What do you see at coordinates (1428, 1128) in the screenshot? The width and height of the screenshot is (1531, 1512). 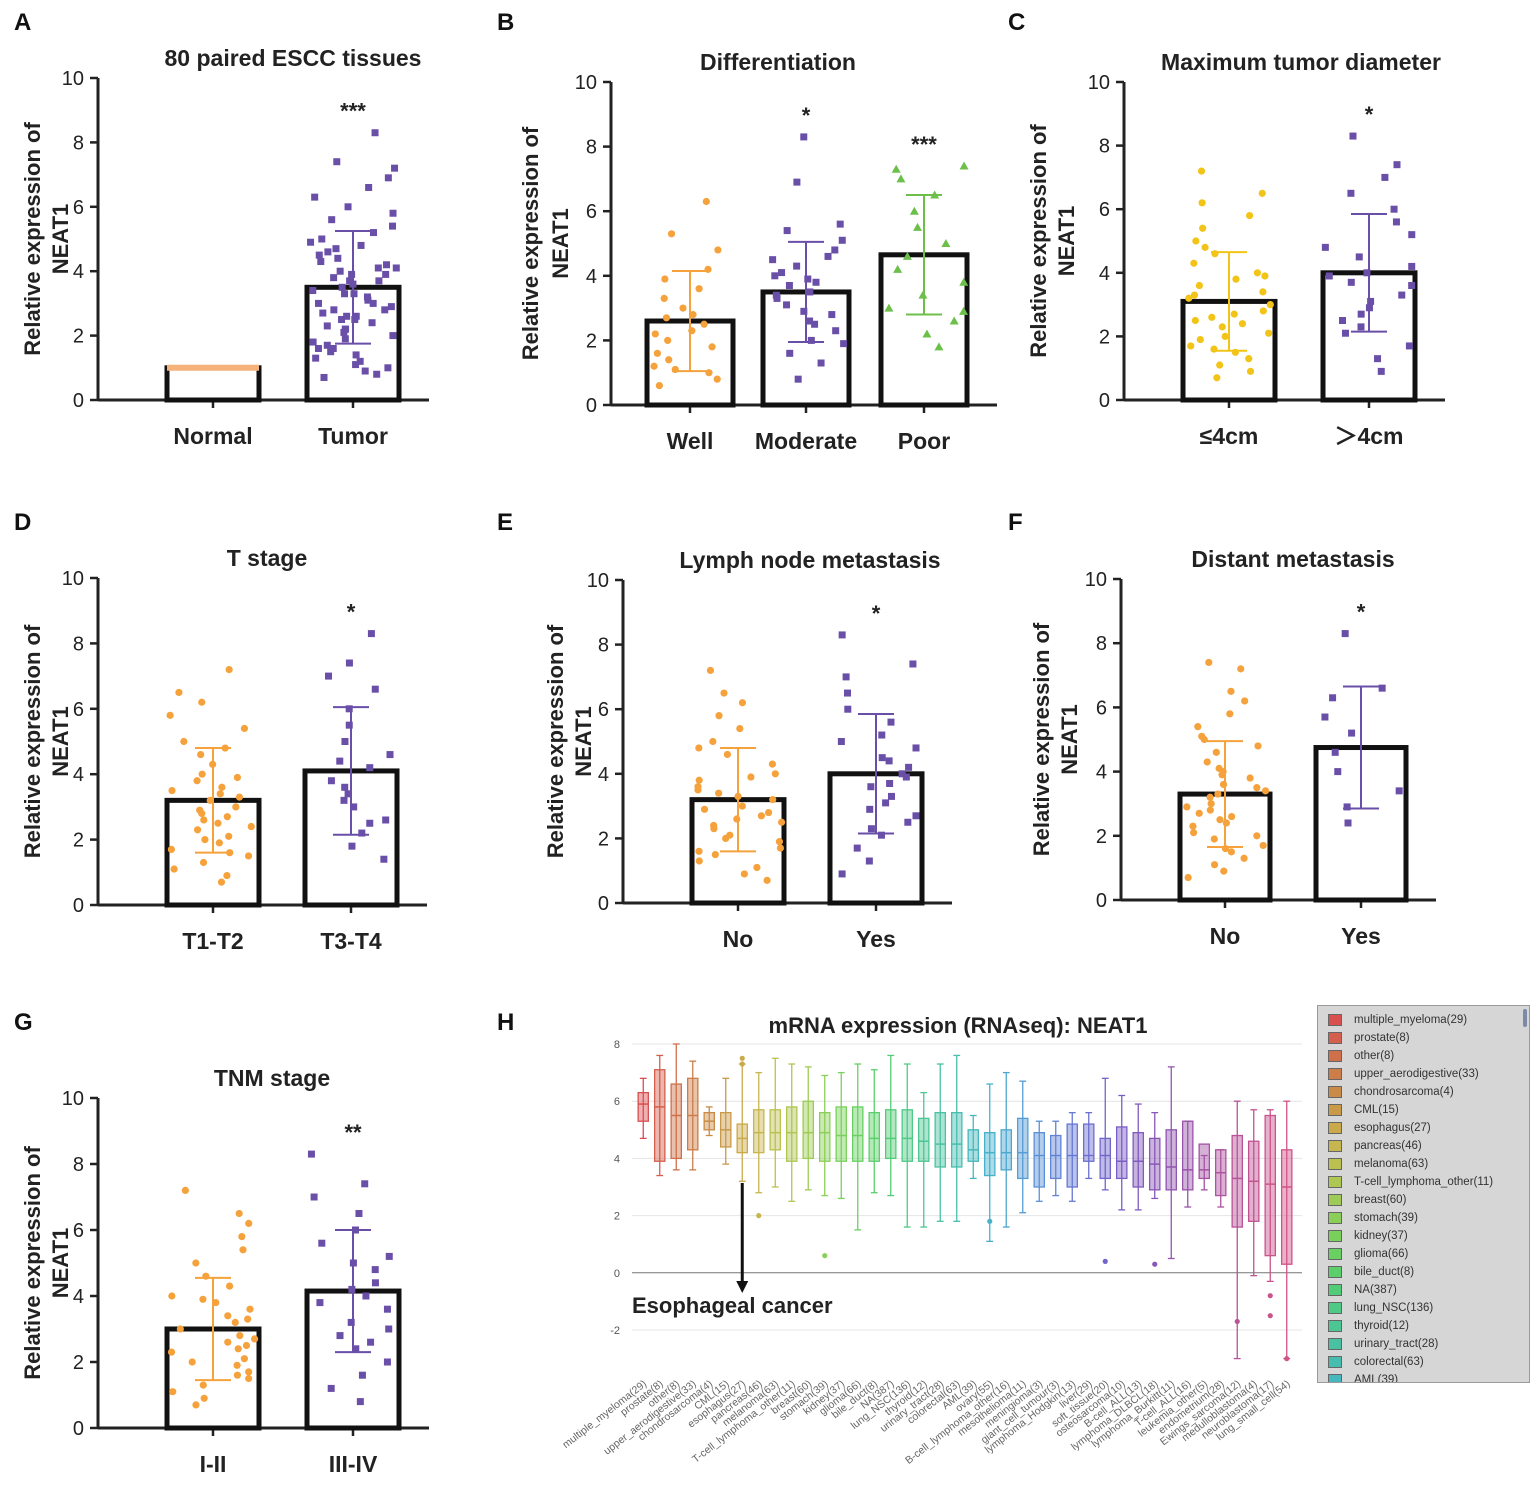 I see `legend-item: esophagus(27)` at bounding box center [1428, 1128].